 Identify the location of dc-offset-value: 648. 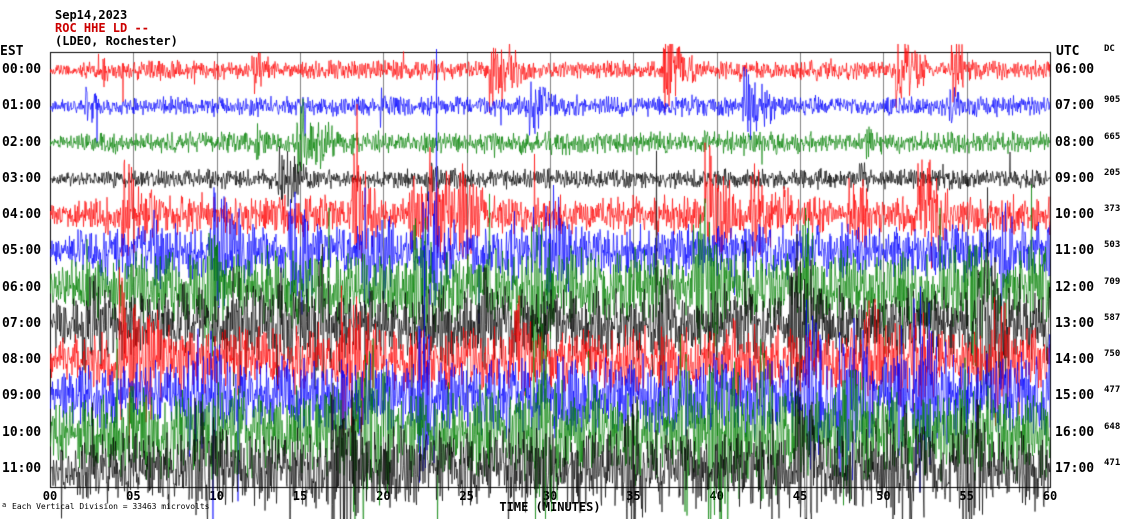
(1112, 426).